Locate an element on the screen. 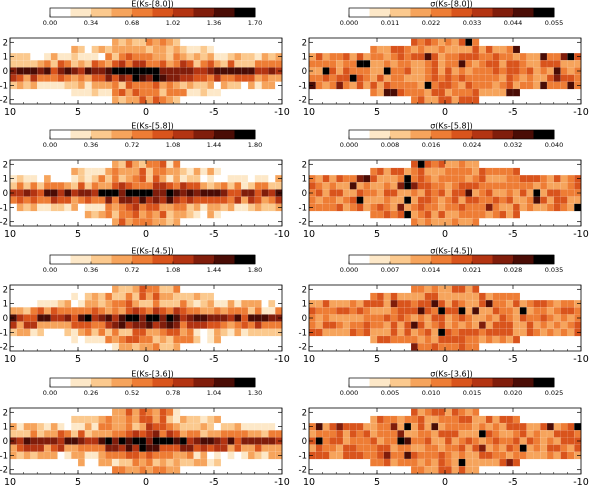 This screenshot has height=499, width=600. colorbar-tick-label: 1.80 is located at coordinates (255, 145).